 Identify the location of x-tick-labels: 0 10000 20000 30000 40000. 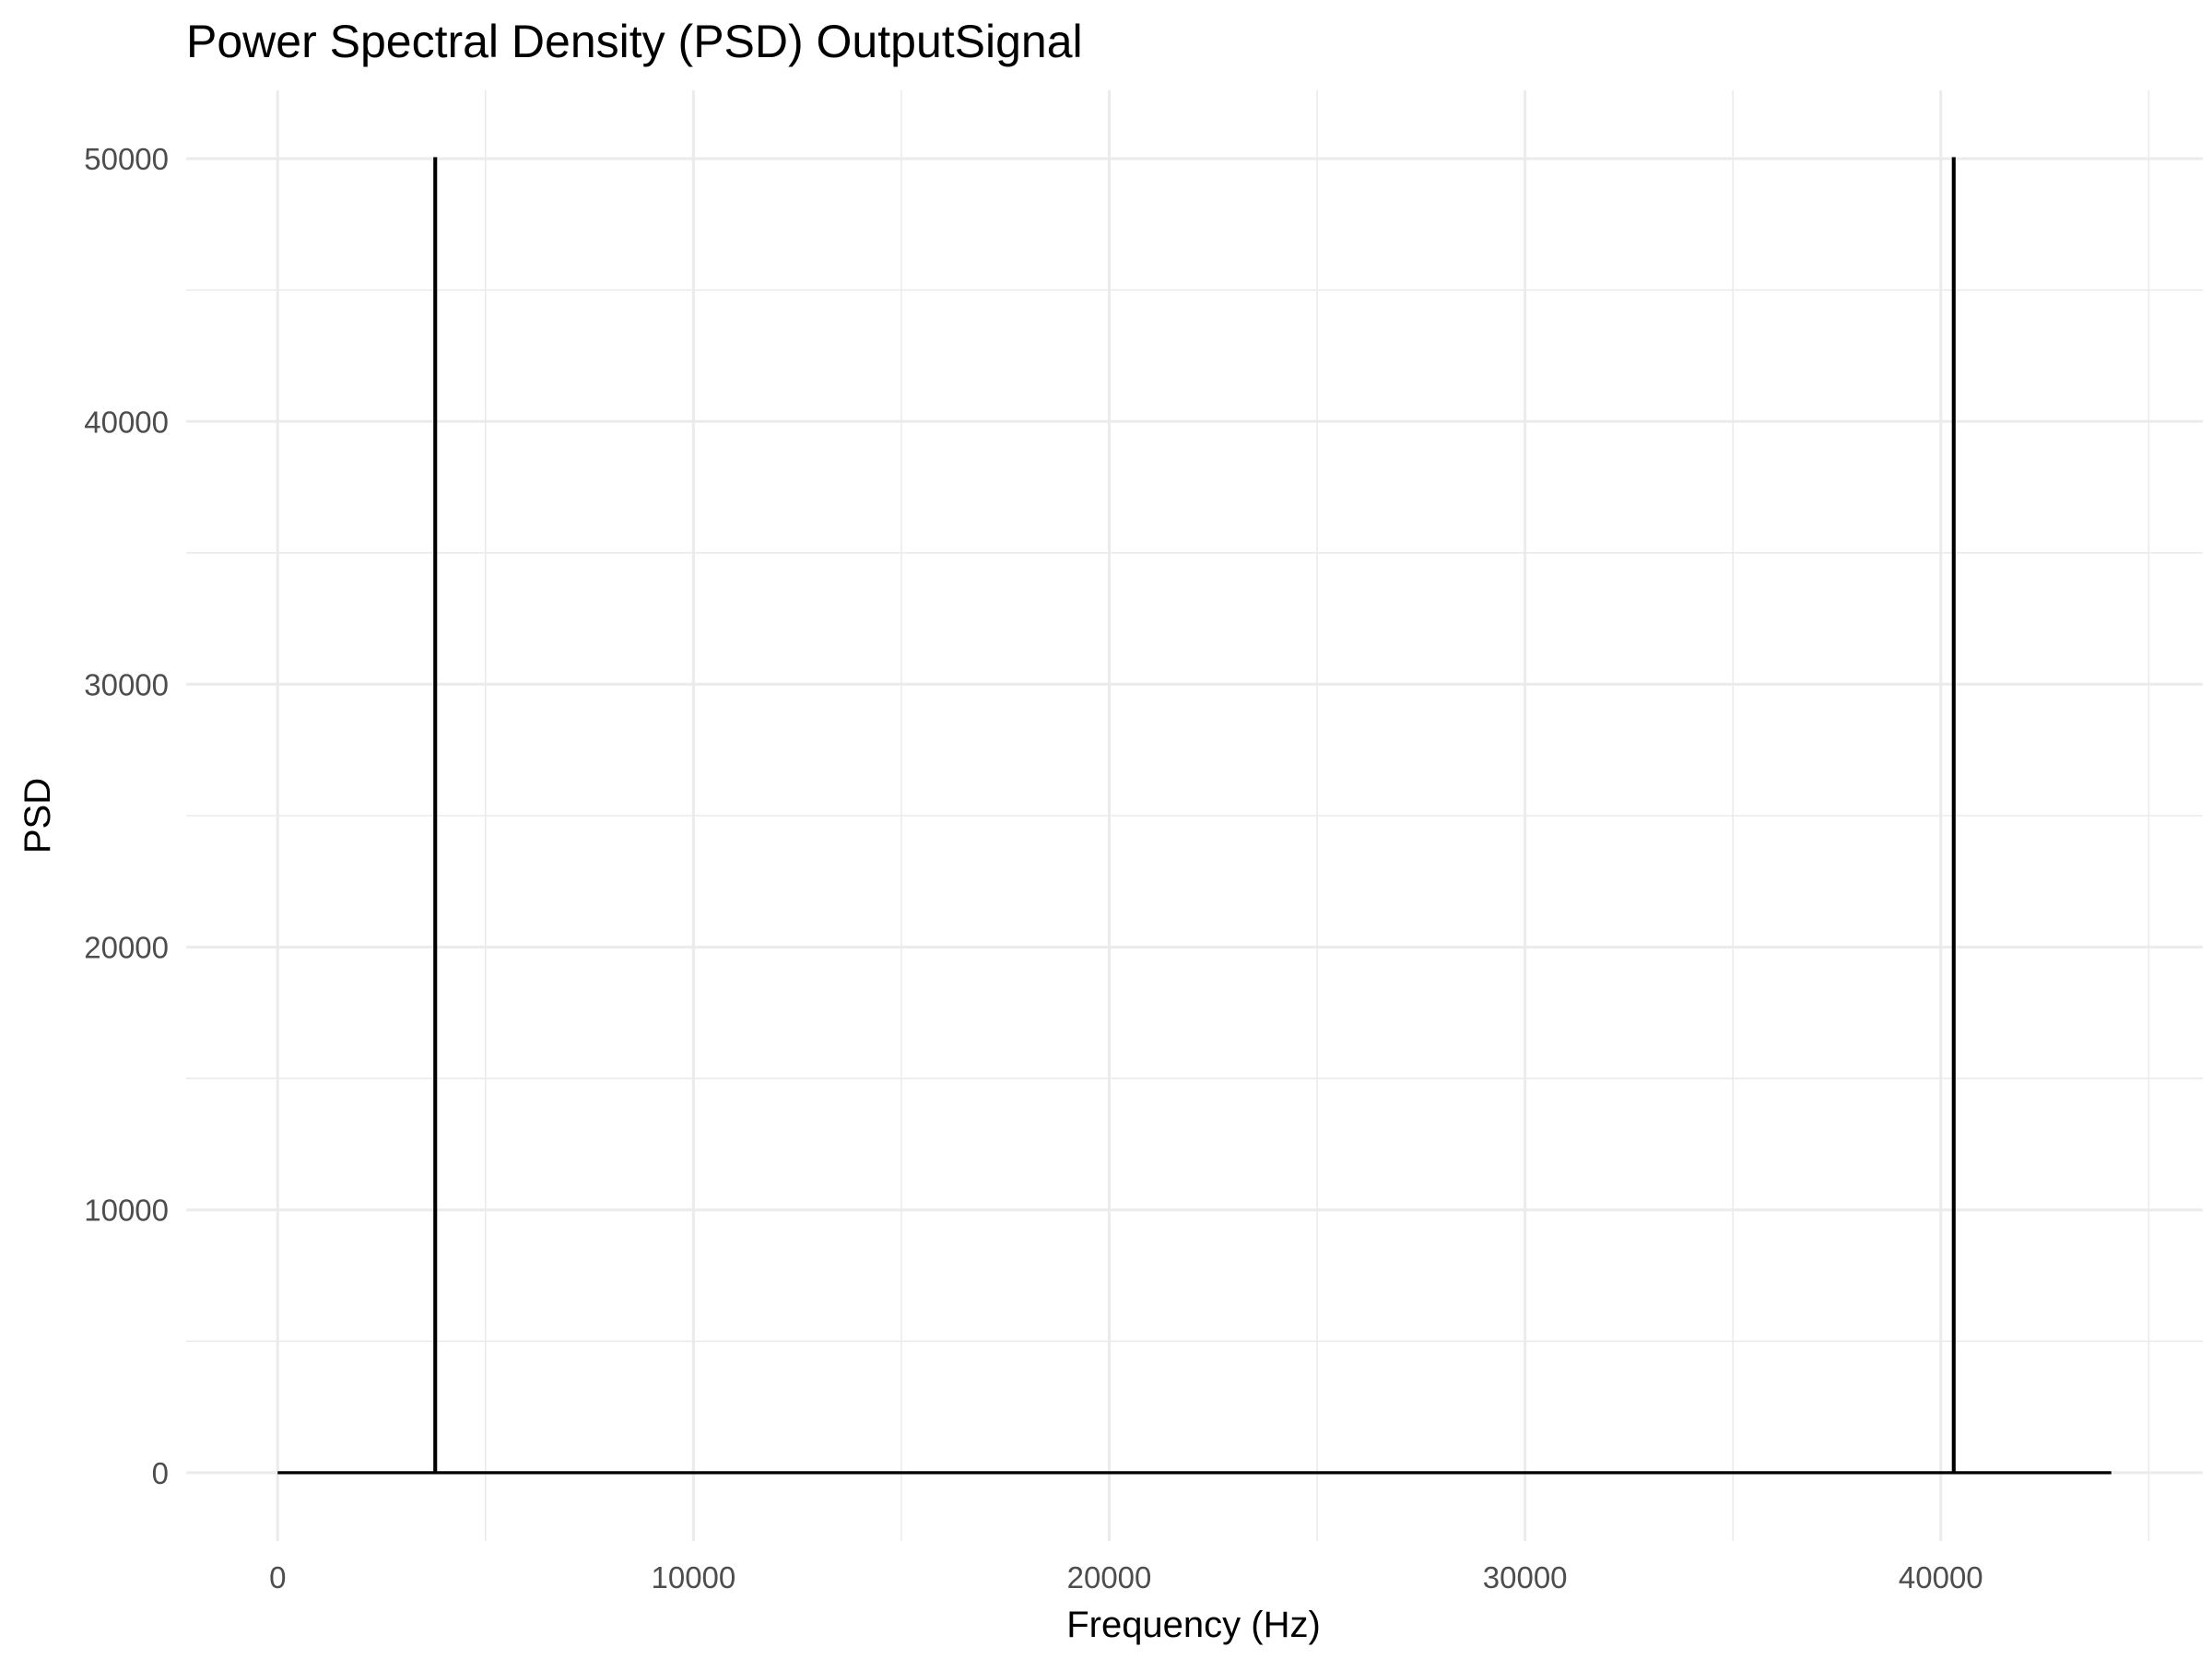
(1126, 1577).